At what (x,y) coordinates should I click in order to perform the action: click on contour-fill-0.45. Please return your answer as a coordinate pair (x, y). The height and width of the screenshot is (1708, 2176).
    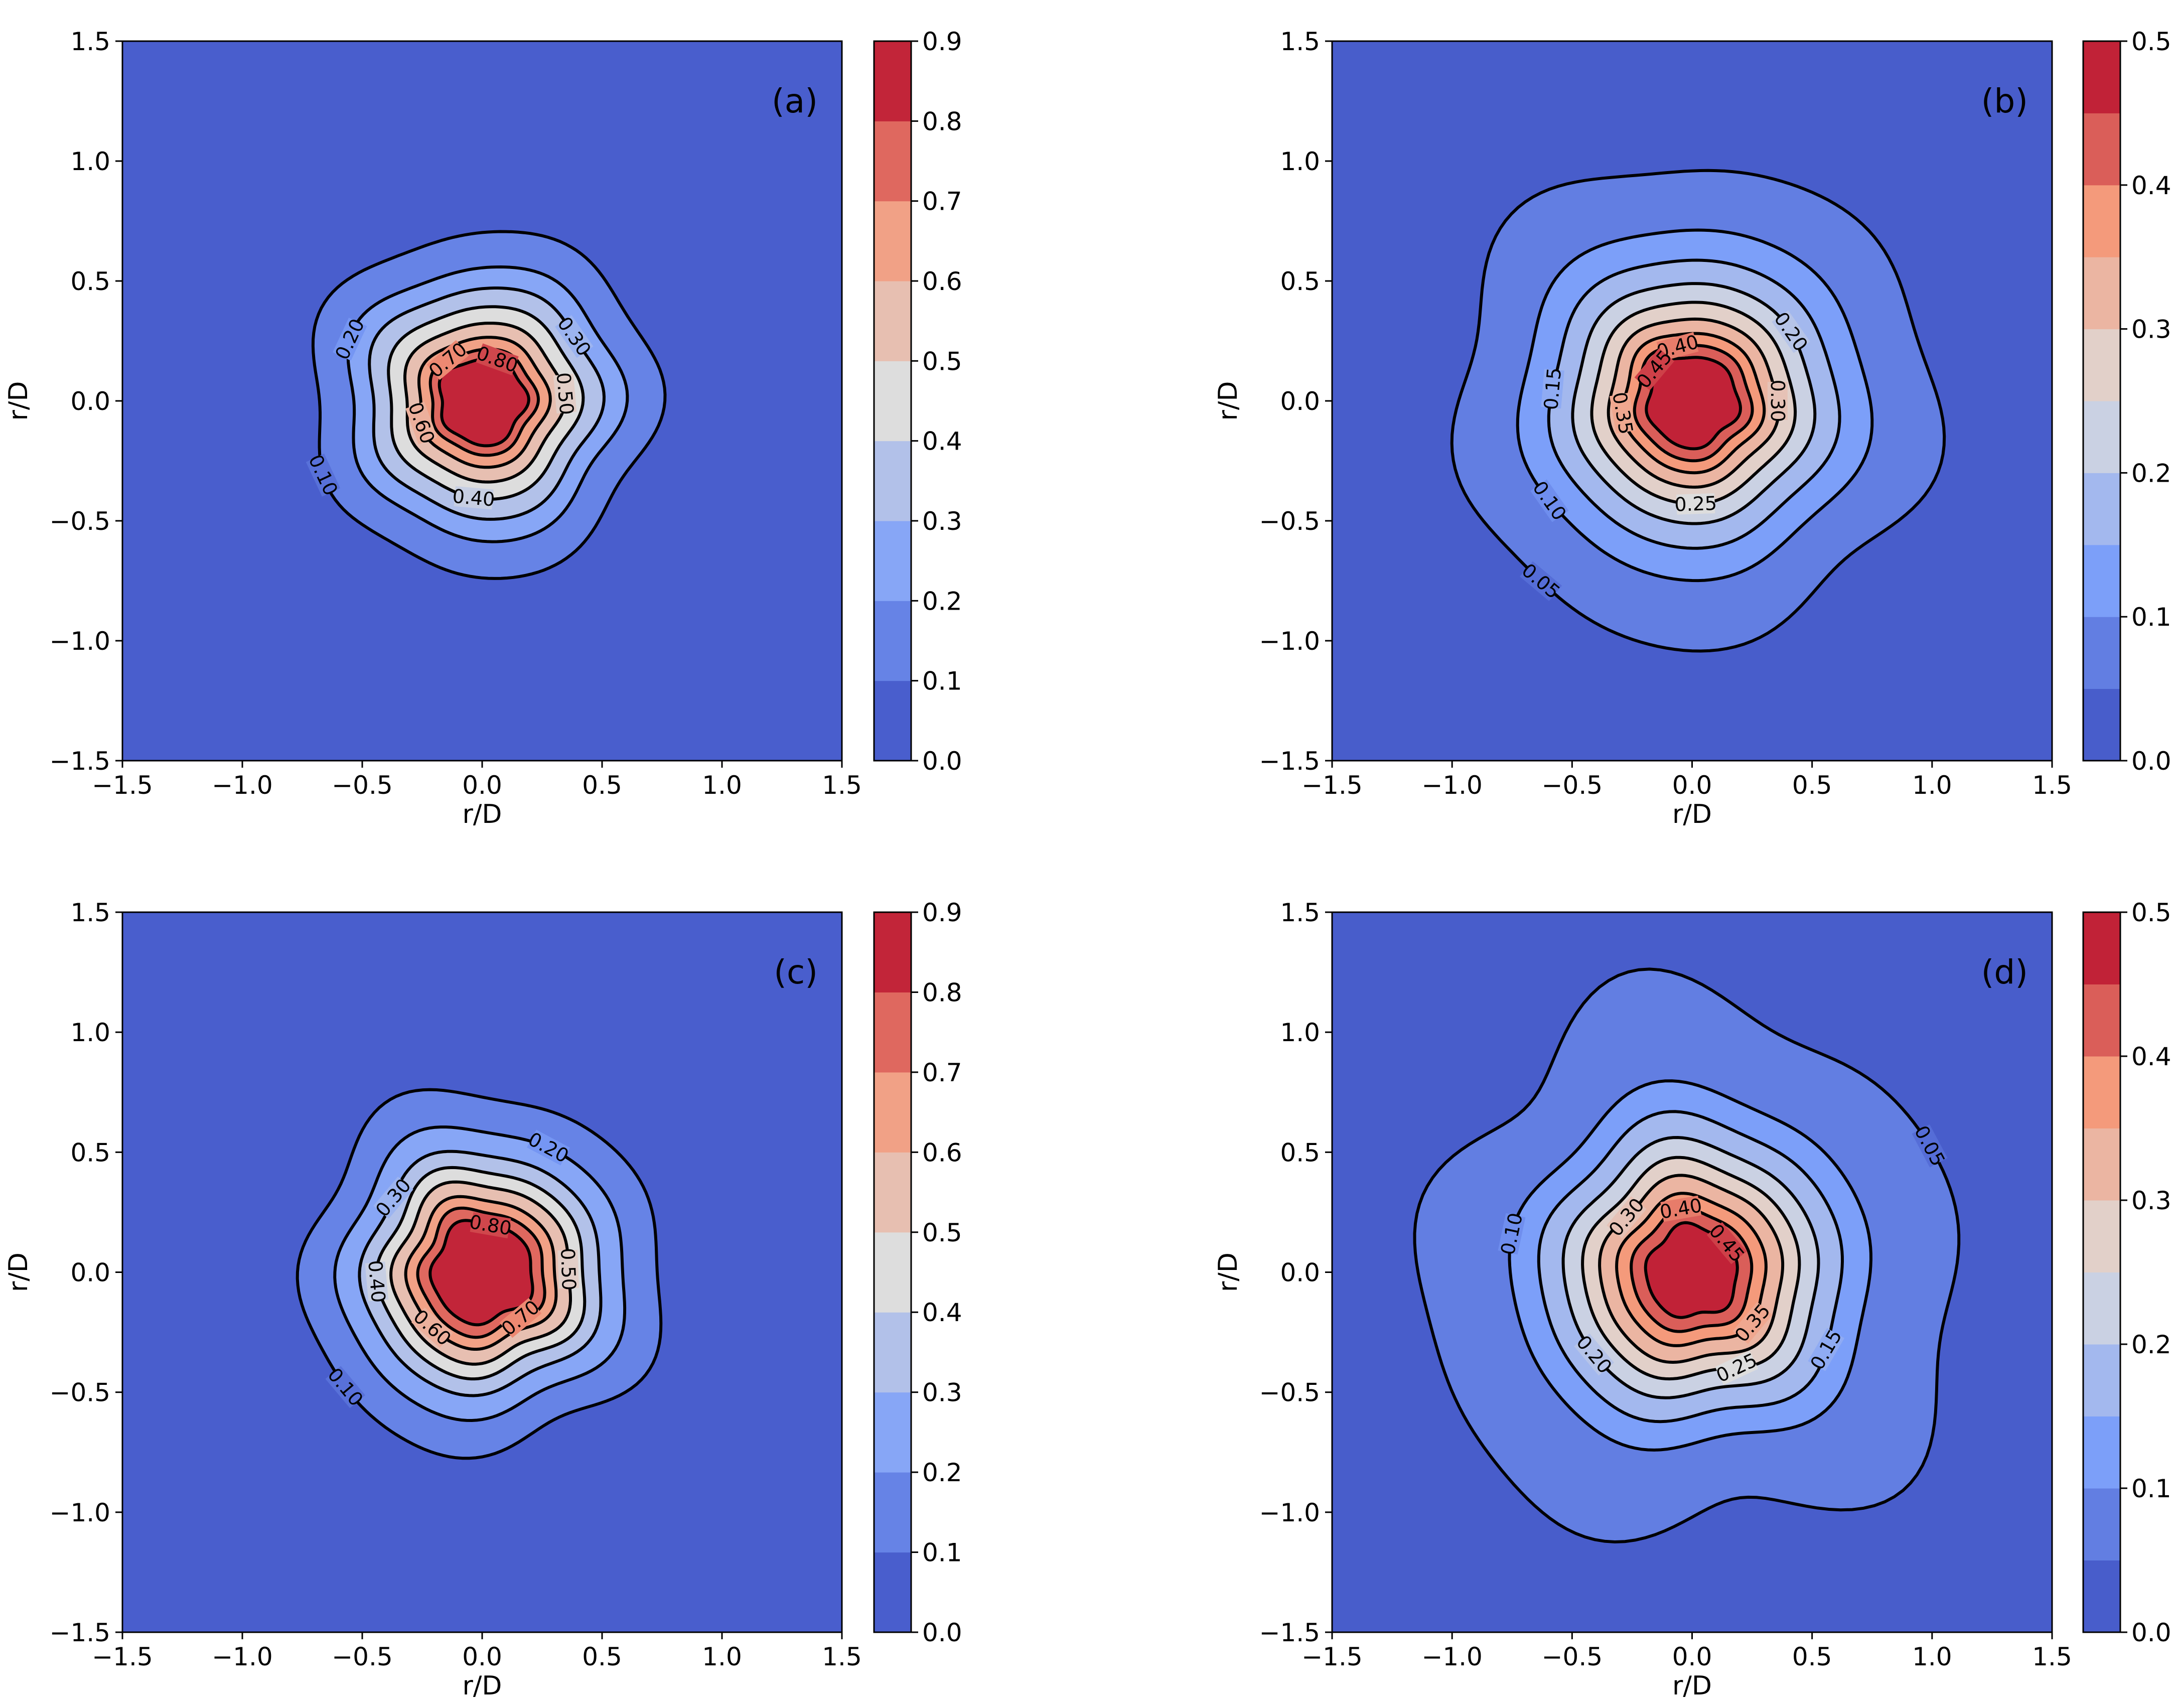
    Looking at the image, I should click on (1693, 403).